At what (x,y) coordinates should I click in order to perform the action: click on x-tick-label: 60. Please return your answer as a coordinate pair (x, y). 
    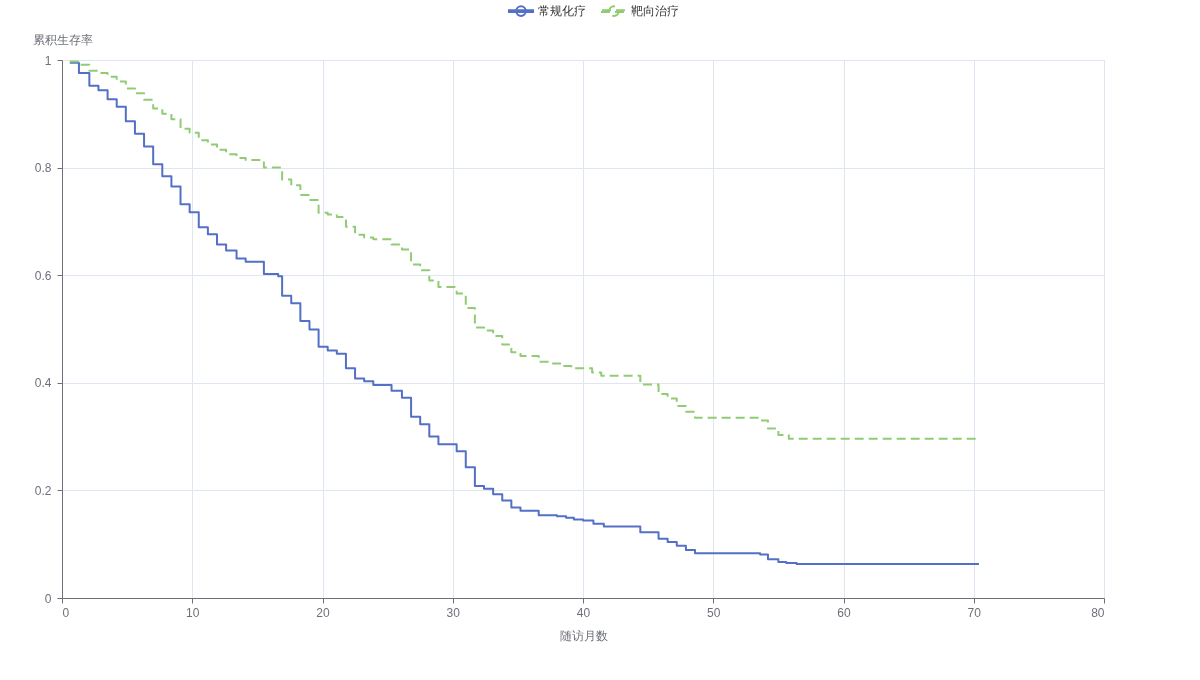
    Looking at the image, I should click on (844, 612).